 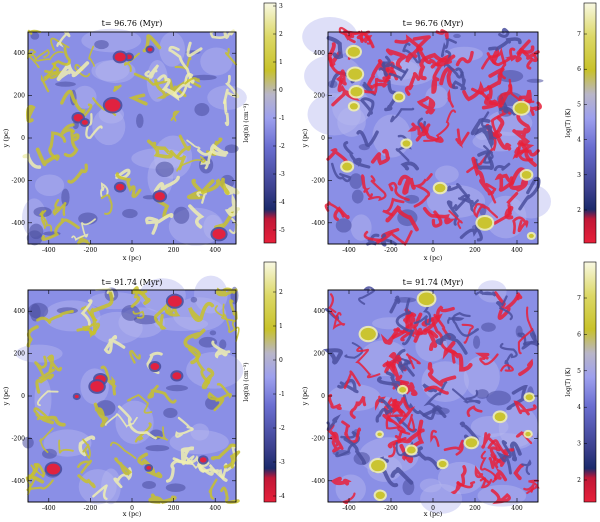 I want to click on x-tick-label: 400, so click(x=517, y=508).